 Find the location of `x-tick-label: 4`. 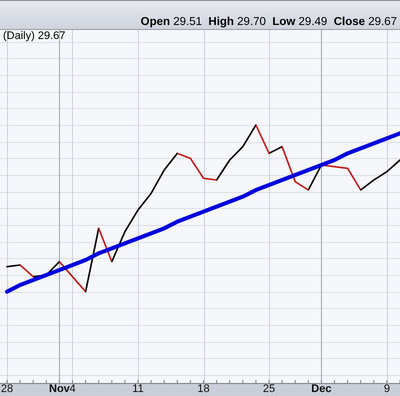

x-tick-label: 4 is located at coordinates (72, 388).